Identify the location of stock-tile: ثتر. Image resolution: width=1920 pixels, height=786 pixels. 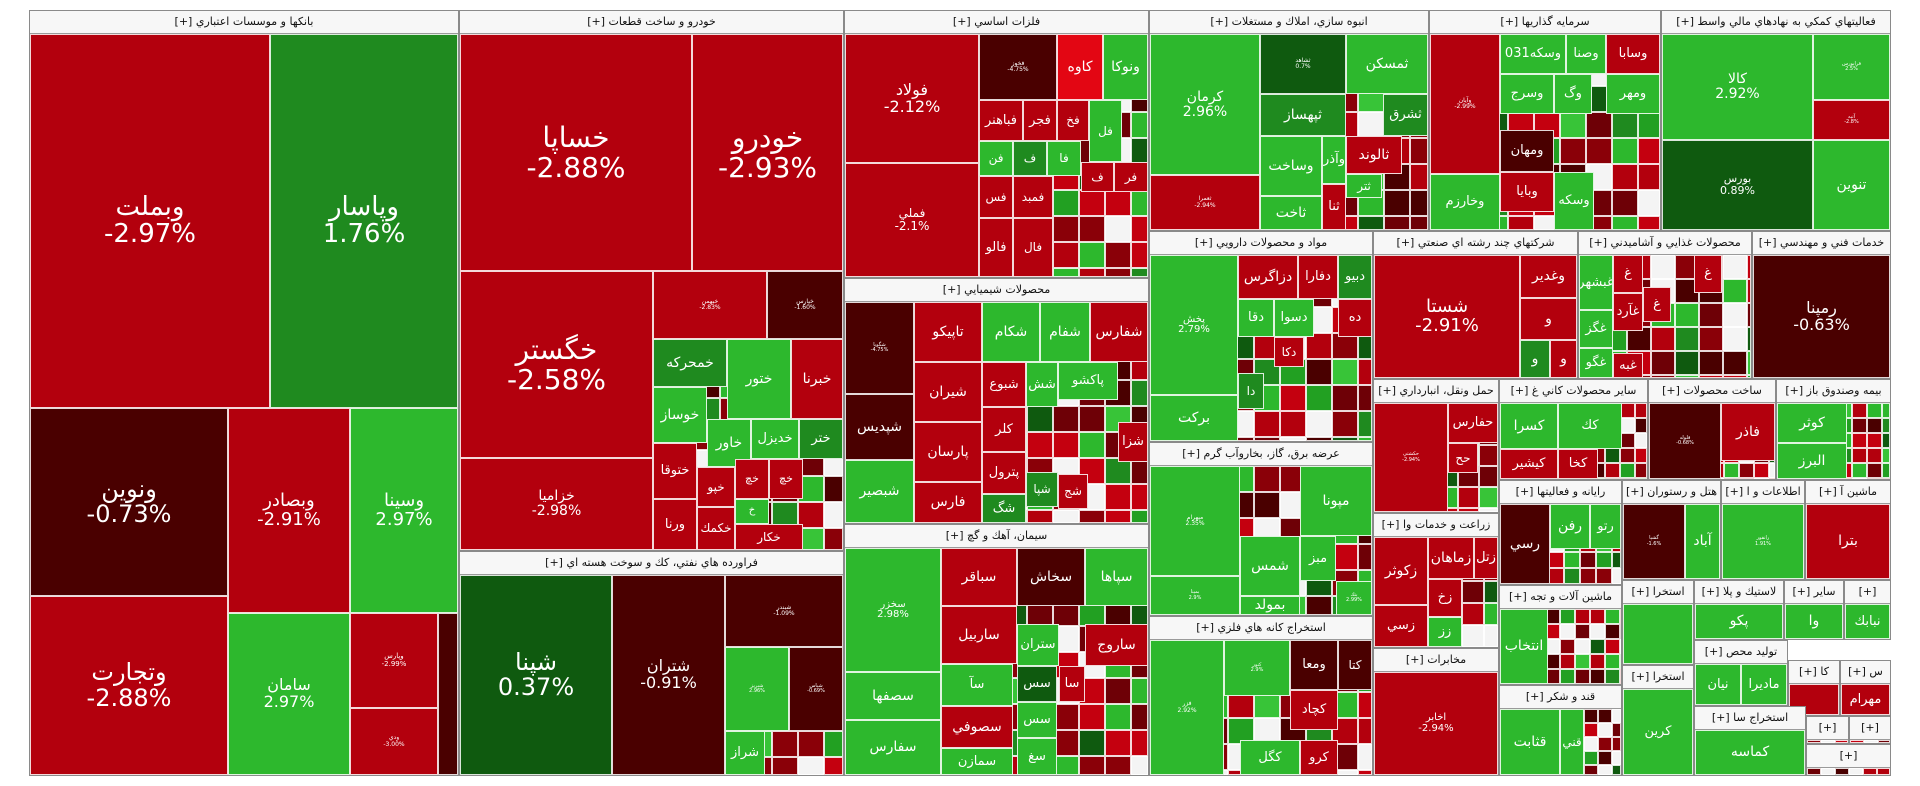
(1364, 186).